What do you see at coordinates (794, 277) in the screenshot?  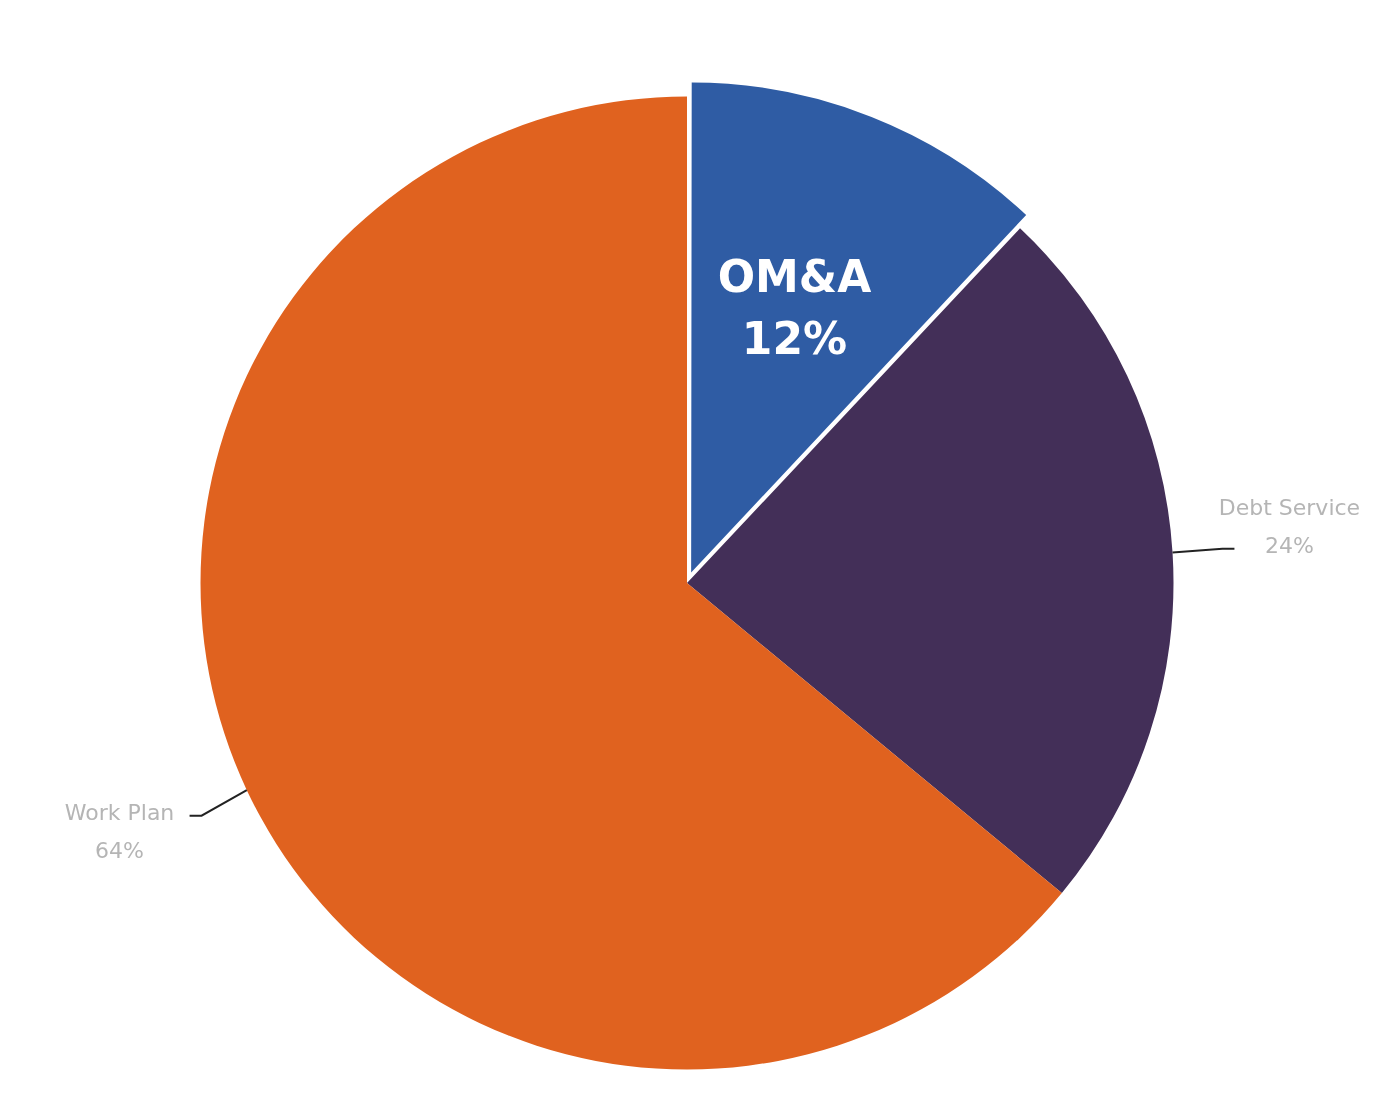 I see `slice-label: OM&A` at bounding box center [794, 277].